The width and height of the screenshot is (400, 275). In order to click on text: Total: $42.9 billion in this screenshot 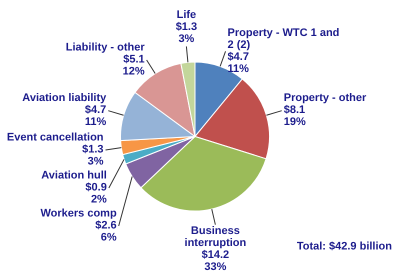, I will do `click(344, 246)`.